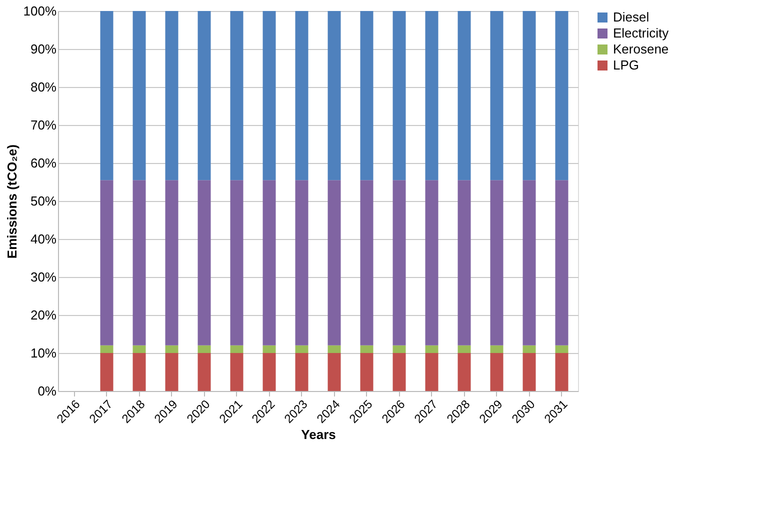 This screenshot has height=520, width=772. What do you see at coordinates (40, 11) in the screenshot?
I see `y-tick-label: 100%` at bounding box center [40, 11].